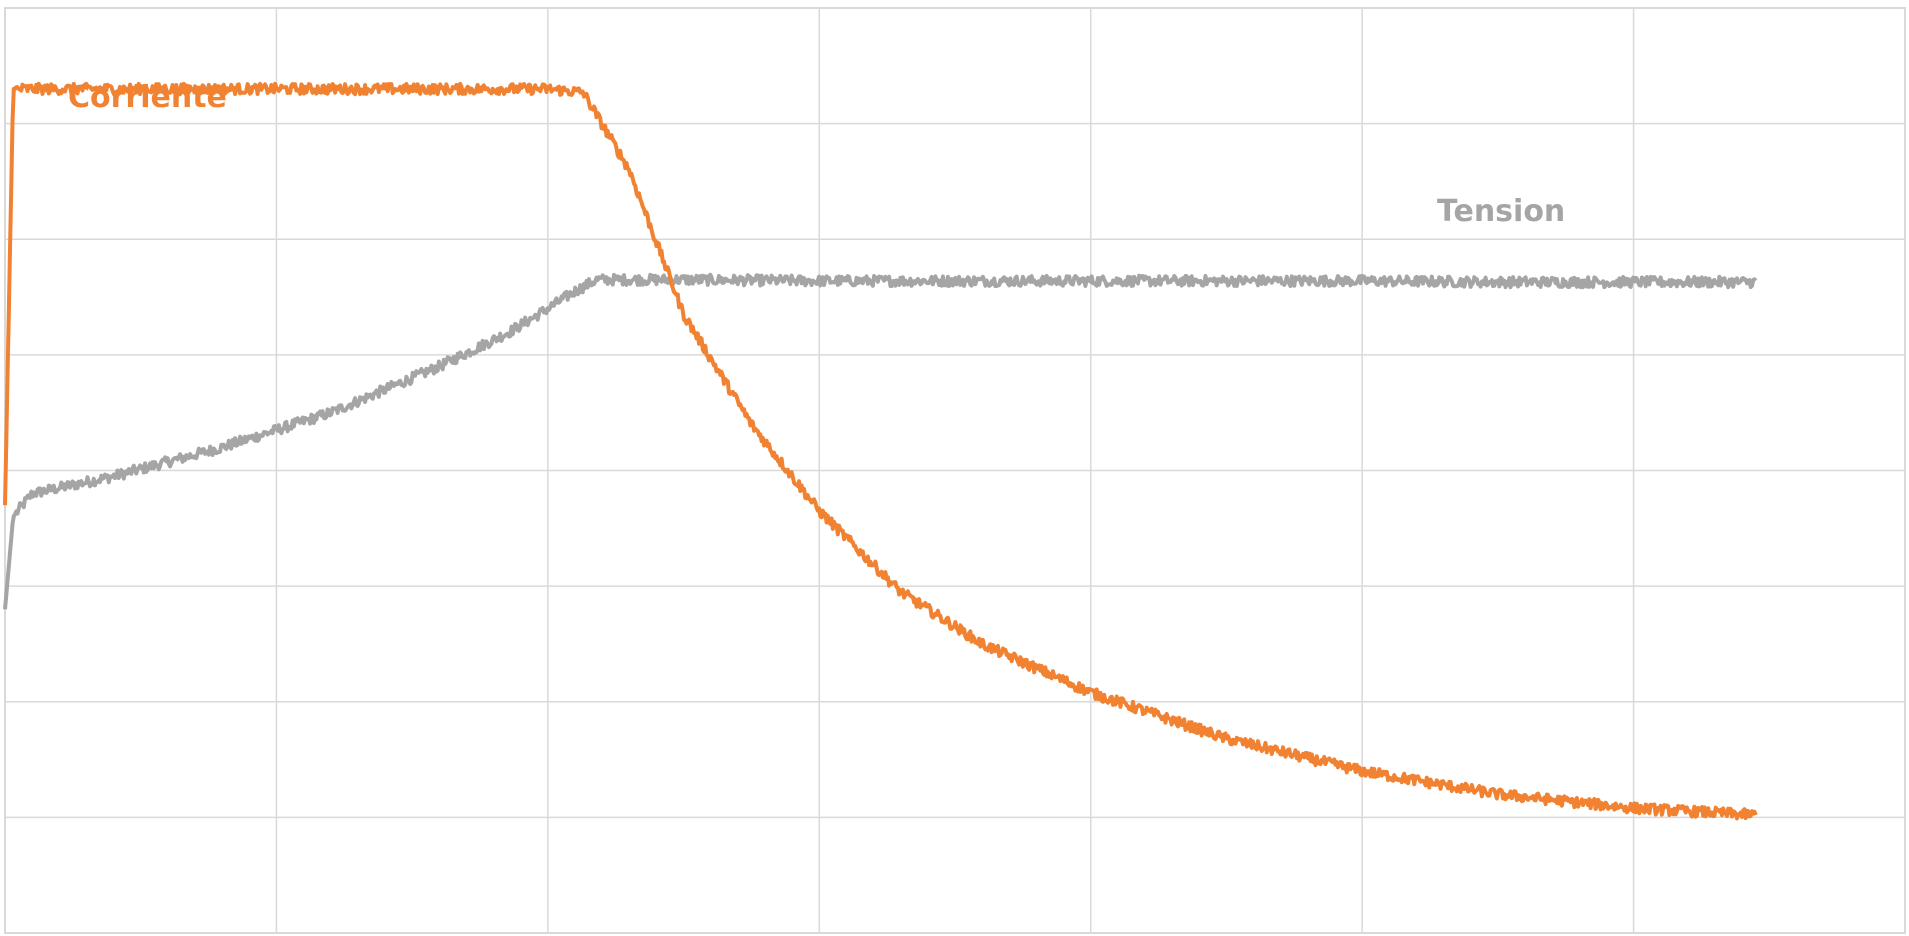 This screenshot has height=936, width=1909. Describe the element at coordinates (1501, 211) in the screenshot. I see `series-label-tension: Tension` at that location.